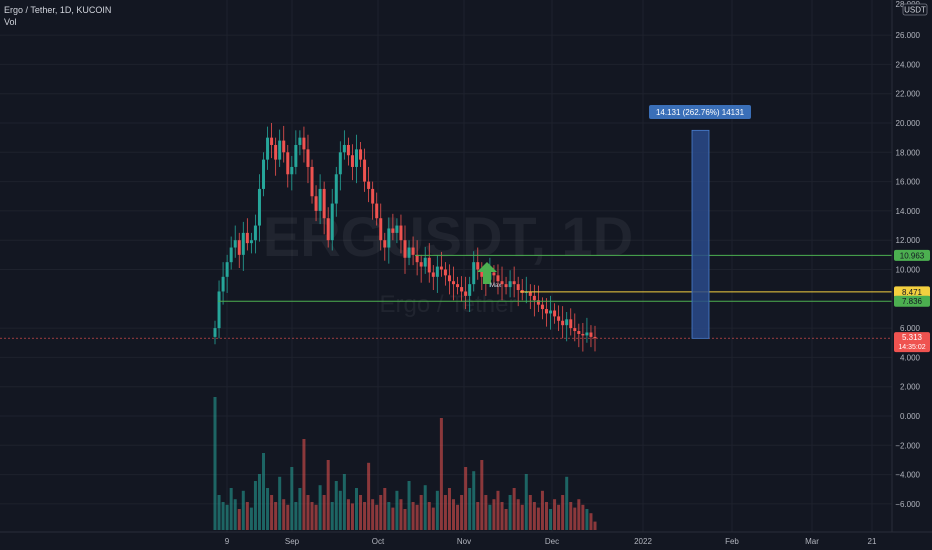  I want to click on volume-indicator-label: Vol, so click(10, 22).